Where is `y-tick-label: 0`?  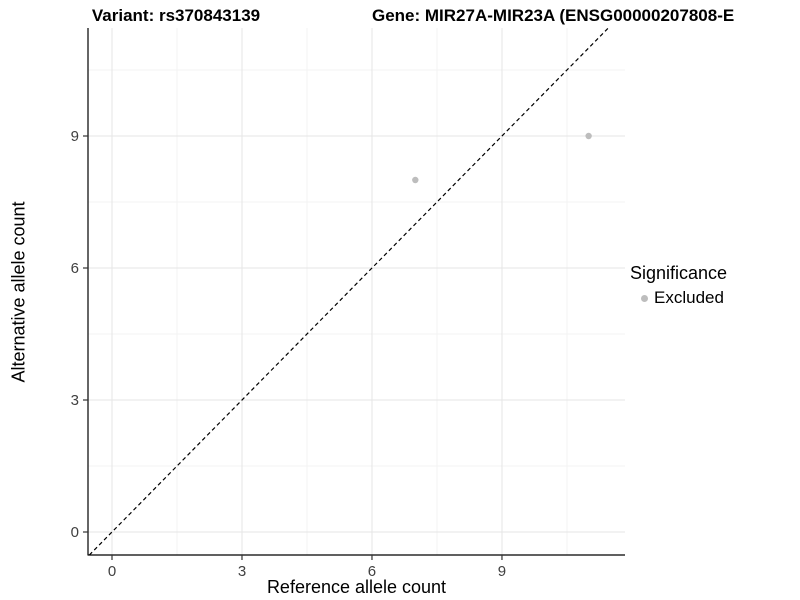 y-tick-label: 0 is located at coordinates (75, 532).